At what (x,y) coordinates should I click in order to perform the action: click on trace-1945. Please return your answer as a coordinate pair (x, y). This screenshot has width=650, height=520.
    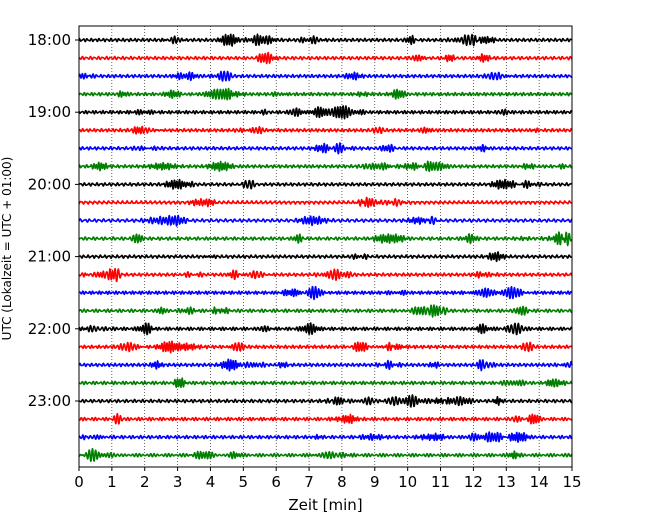
    Looking at the image, I should click on (325, 166).